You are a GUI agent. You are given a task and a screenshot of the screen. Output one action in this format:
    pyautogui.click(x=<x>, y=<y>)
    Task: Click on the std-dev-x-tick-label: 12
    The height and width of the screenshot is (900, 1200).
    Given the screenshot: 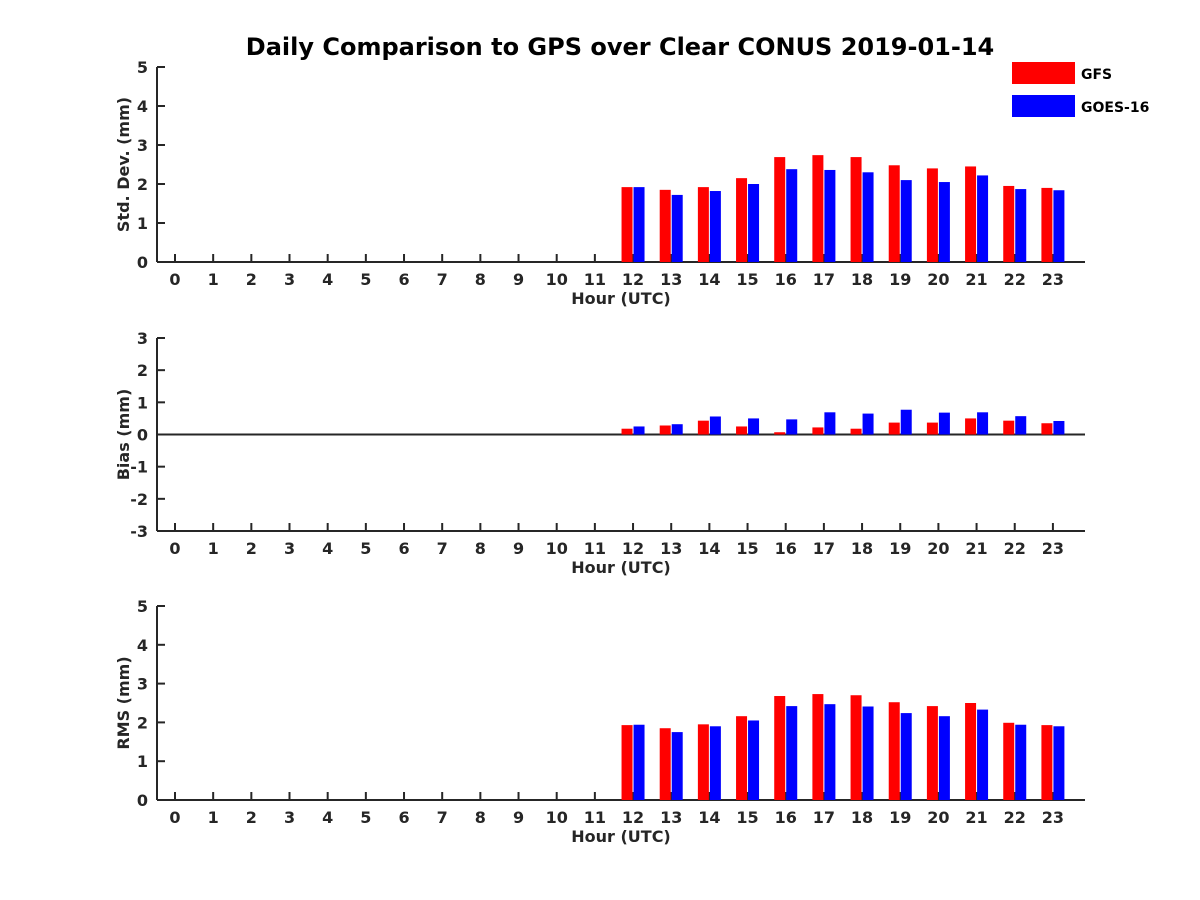 What is the action you would take?
    pyautogui.click(x=633, y=279)
    